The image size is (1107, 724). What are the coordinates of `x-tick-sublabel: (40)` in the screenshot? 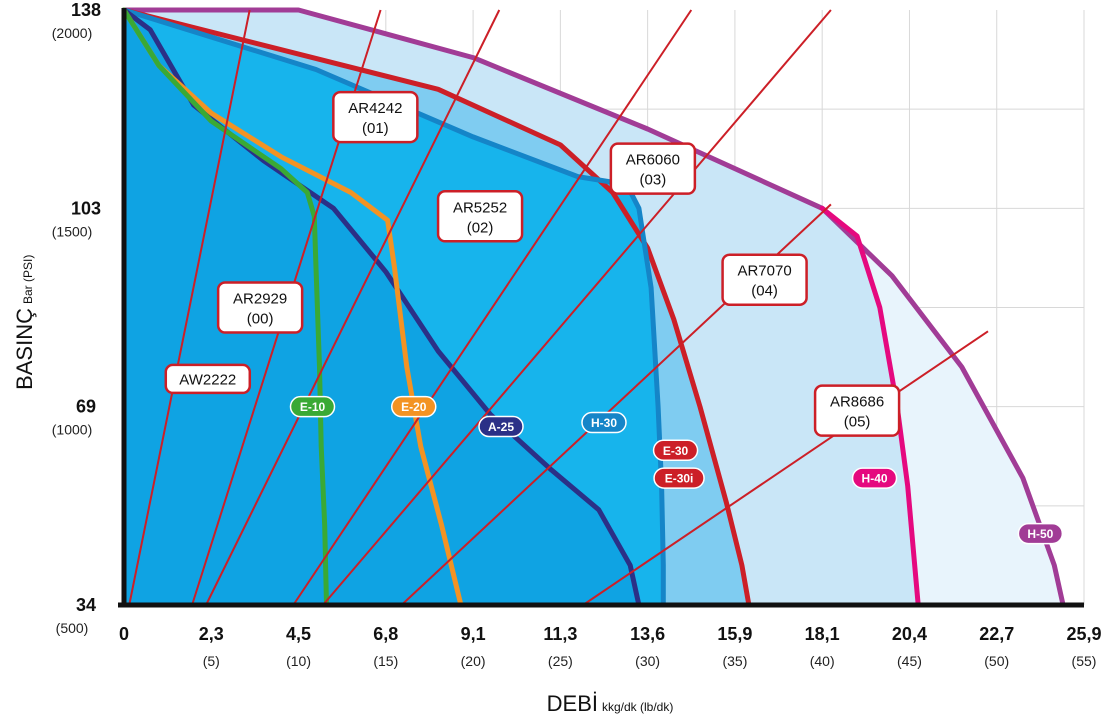 It's located at (822, 661).